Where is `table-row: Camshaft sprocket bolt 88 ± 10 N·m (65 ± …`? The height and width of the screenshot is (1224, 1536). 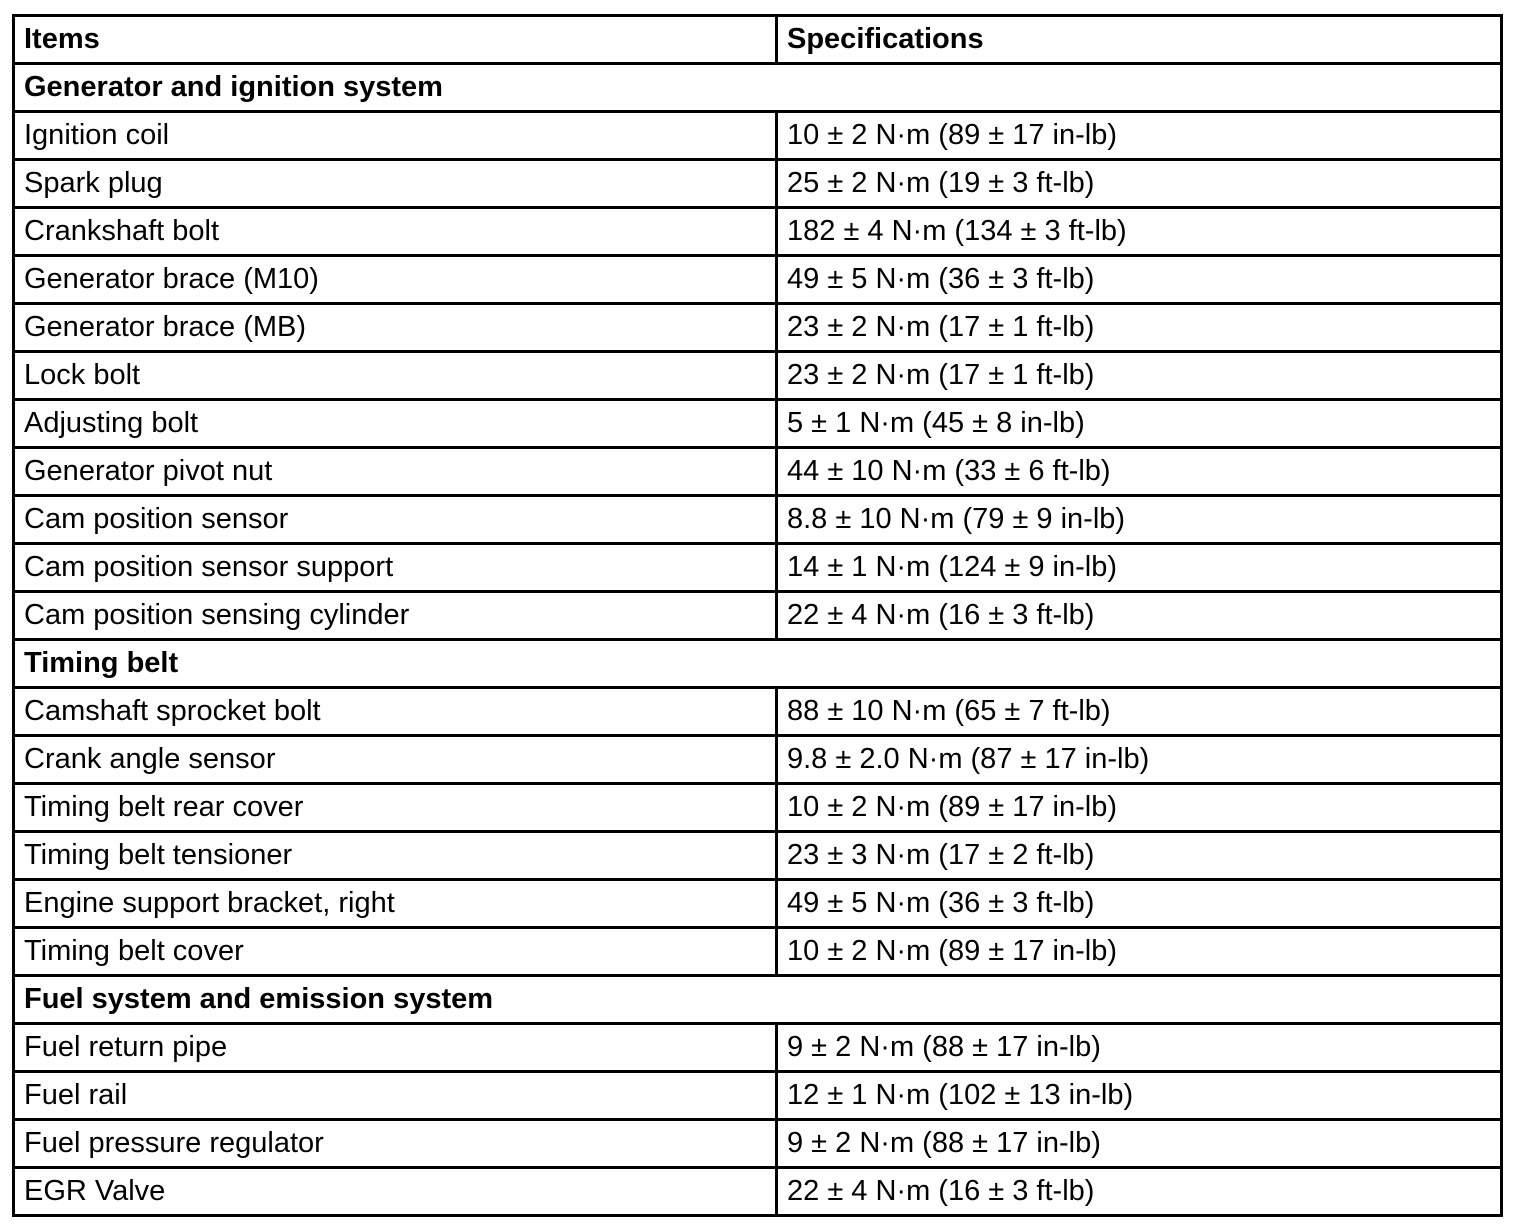 table-row: Camshaft sprocket bolt 88 ± 10 N·m (65 ± … is located at coordinates (757, 711).